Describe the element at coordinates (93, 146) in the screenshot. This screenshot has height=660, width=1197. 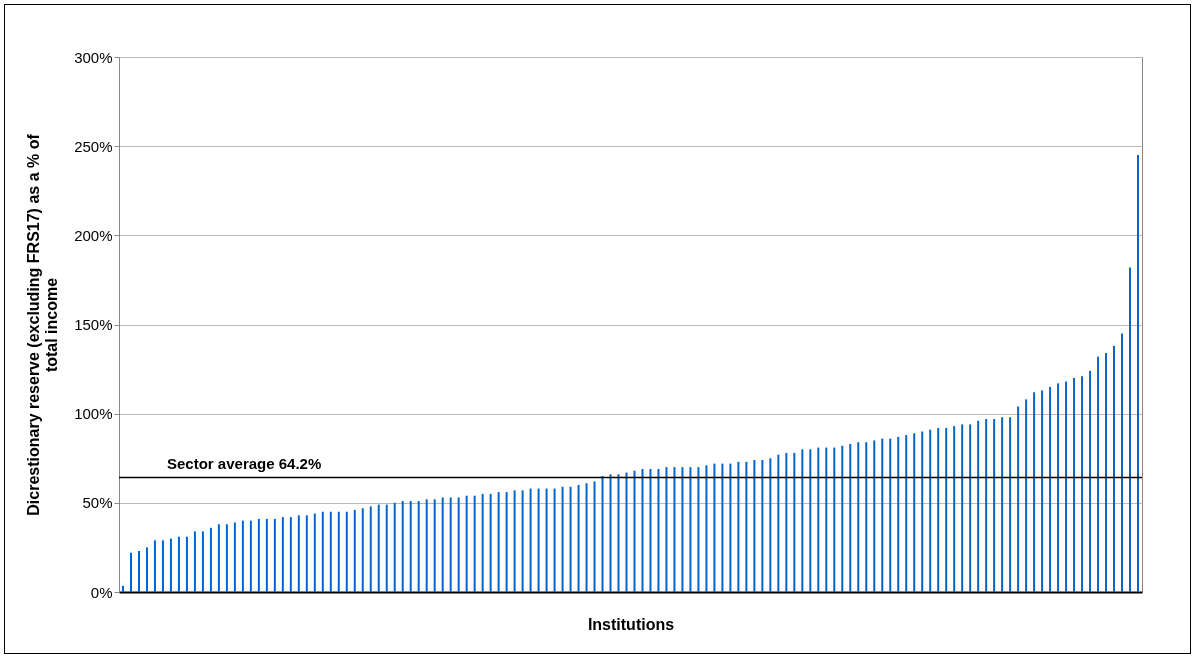
I see `y-tick-label: 250%` at that location.